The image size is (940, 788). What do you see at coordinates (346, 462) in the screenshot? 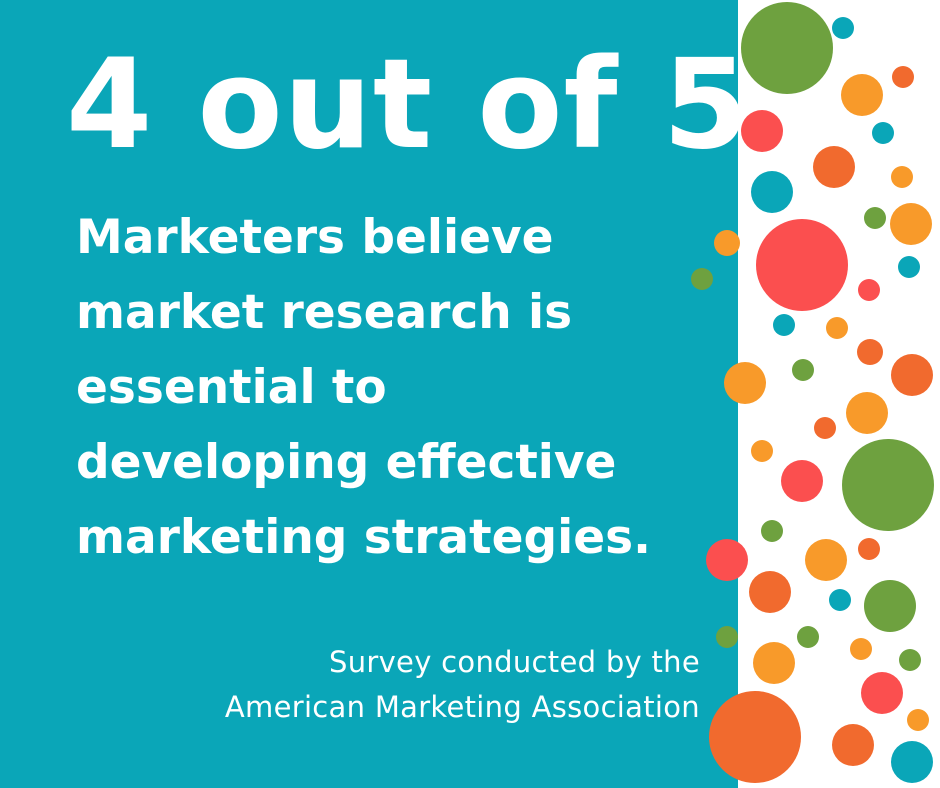
I see `statement-line: developing effective` at bounding box center [346, 462].